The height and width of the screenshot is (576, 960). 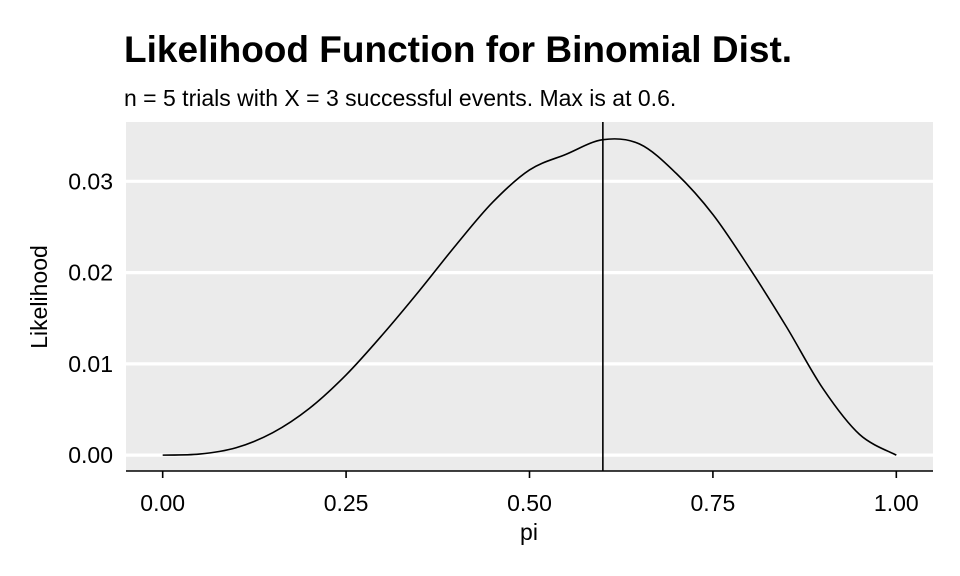 What do you see at coordinates (90, 273) in the screenshot?
I see `y-tick-label: 0.02` at bounding box center [90, 273].